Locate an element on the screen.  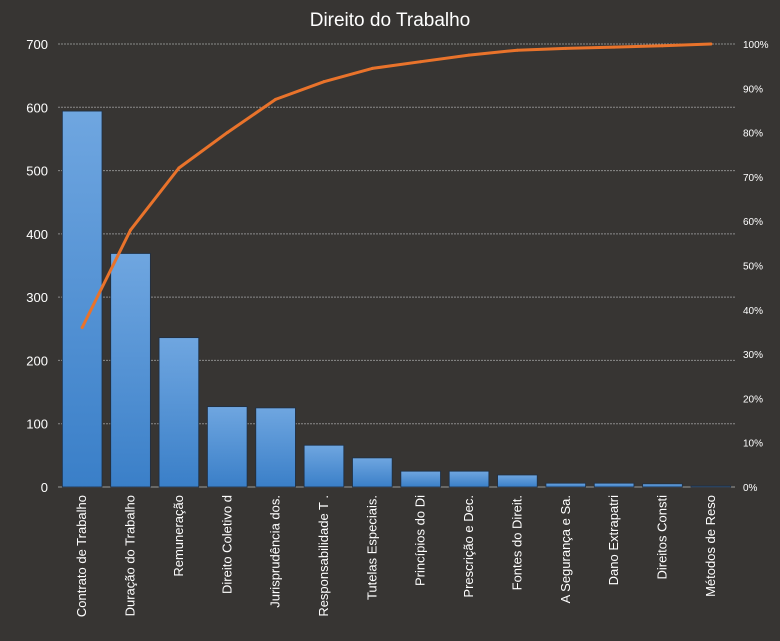
x-tick-label: A Segurança e Sa. is located at coordinates (565, 549).